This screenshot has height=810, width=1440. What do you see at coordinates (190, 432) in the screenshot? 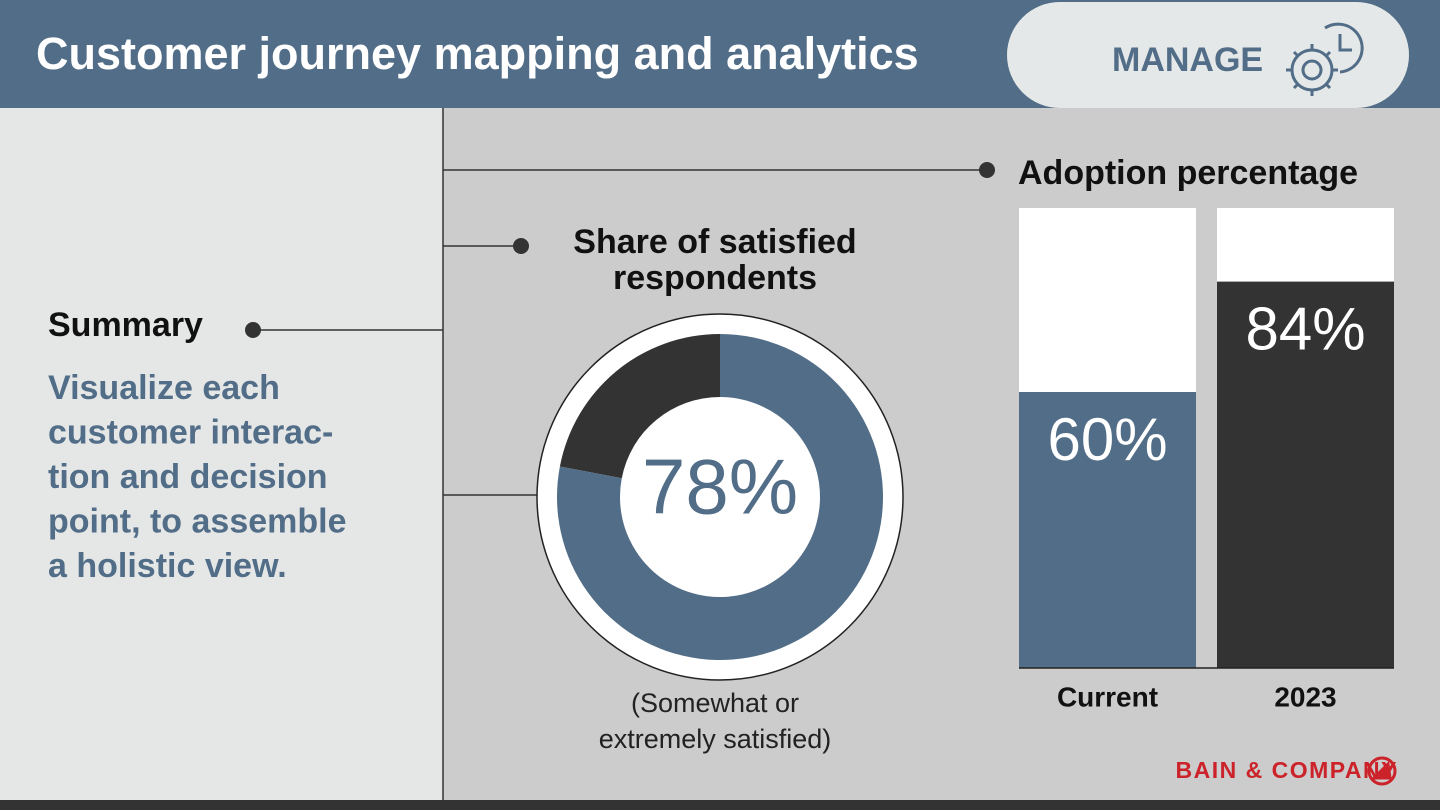
I see `summary-line: customer interac-` at bounding box center [190, 432].